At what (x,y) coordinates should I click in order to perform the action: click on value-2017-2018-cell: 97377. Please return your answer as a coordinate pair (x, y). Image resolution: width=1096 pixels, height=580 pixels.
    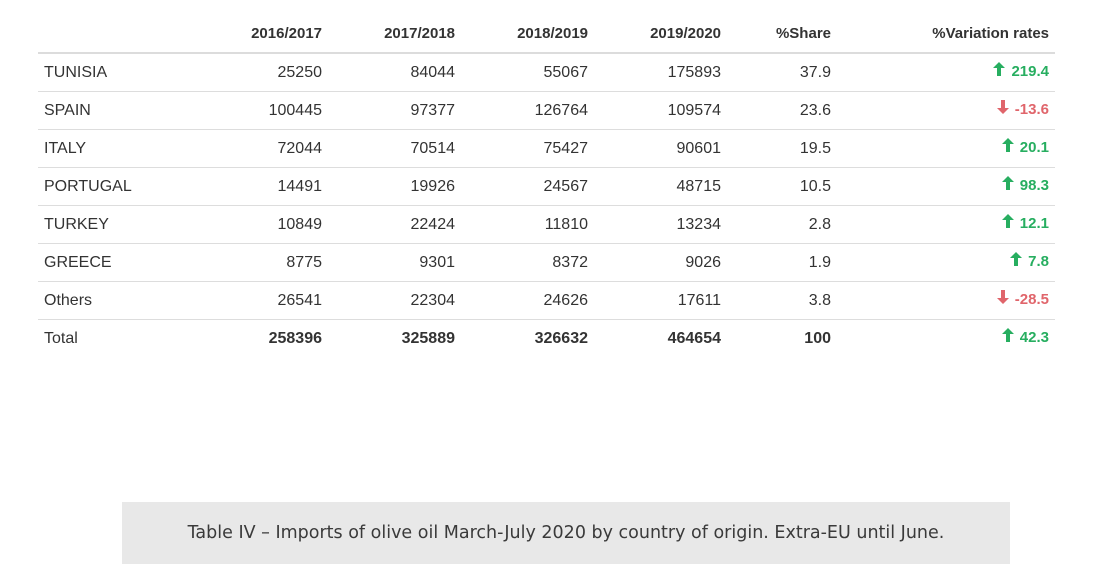
    Looking at the image, I should click on (394, 110).